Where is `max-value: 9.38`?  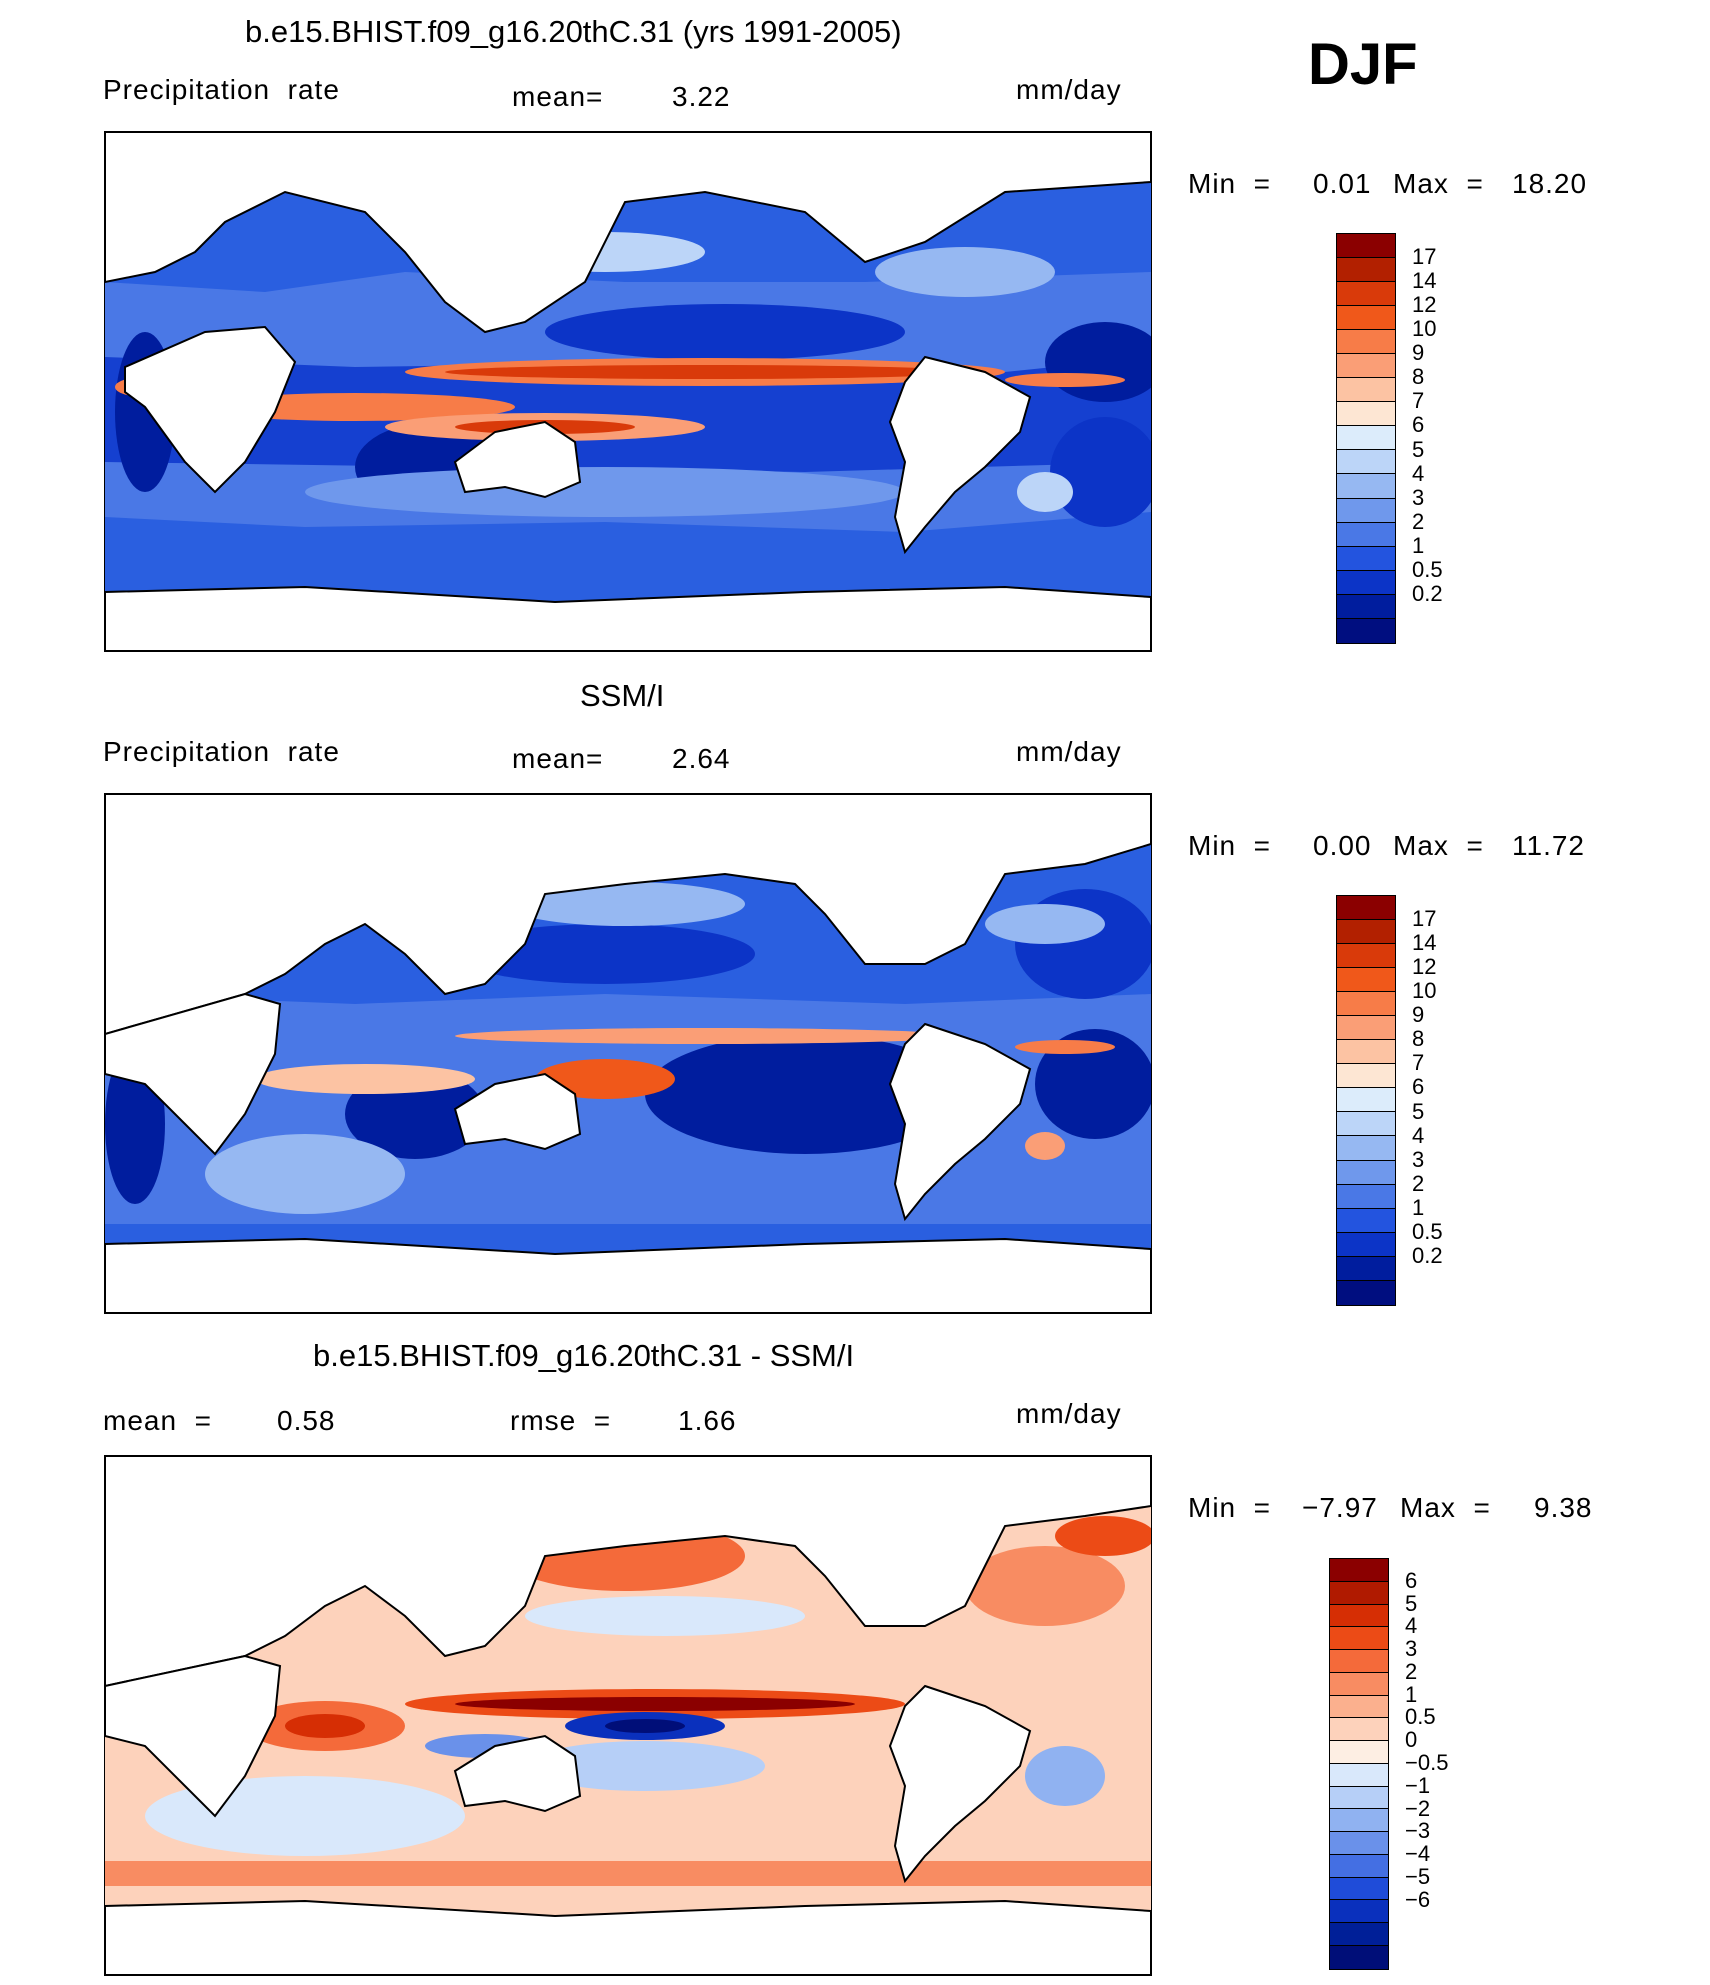 max-value: 9.38 is located at coordinates (1563, 1507).